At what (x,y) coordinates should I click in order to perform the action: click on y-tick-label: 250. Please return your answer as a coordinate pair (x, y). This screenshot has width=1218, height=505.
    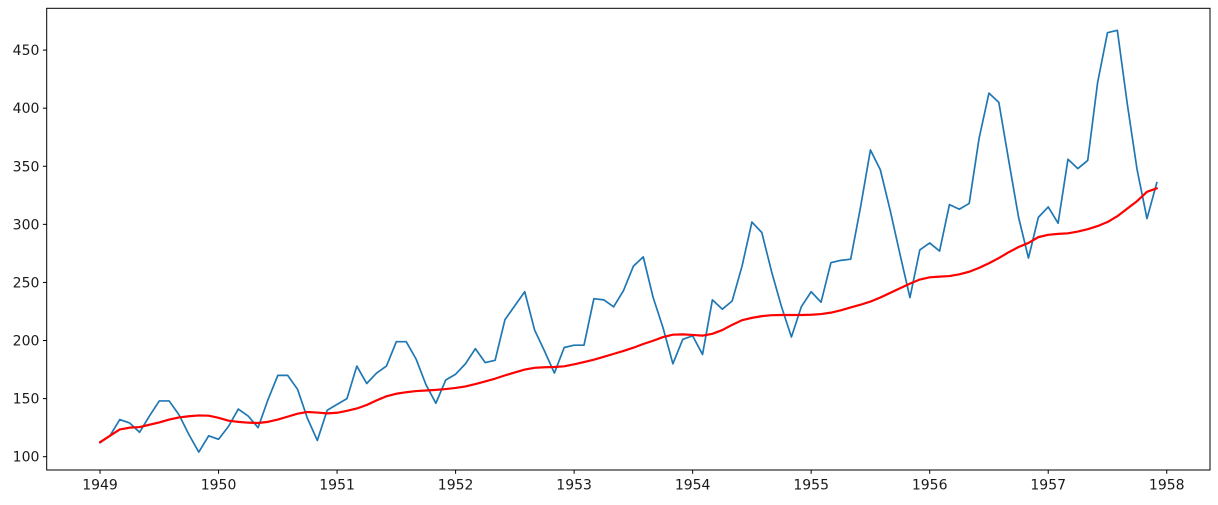
    Looking at the image, I should click on (26, 283).